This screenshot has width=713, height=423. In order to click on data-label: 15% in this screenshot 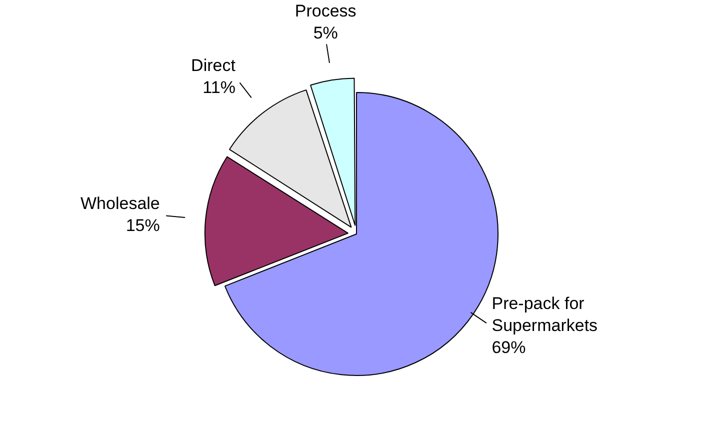, I will do `click(143, 226)`.